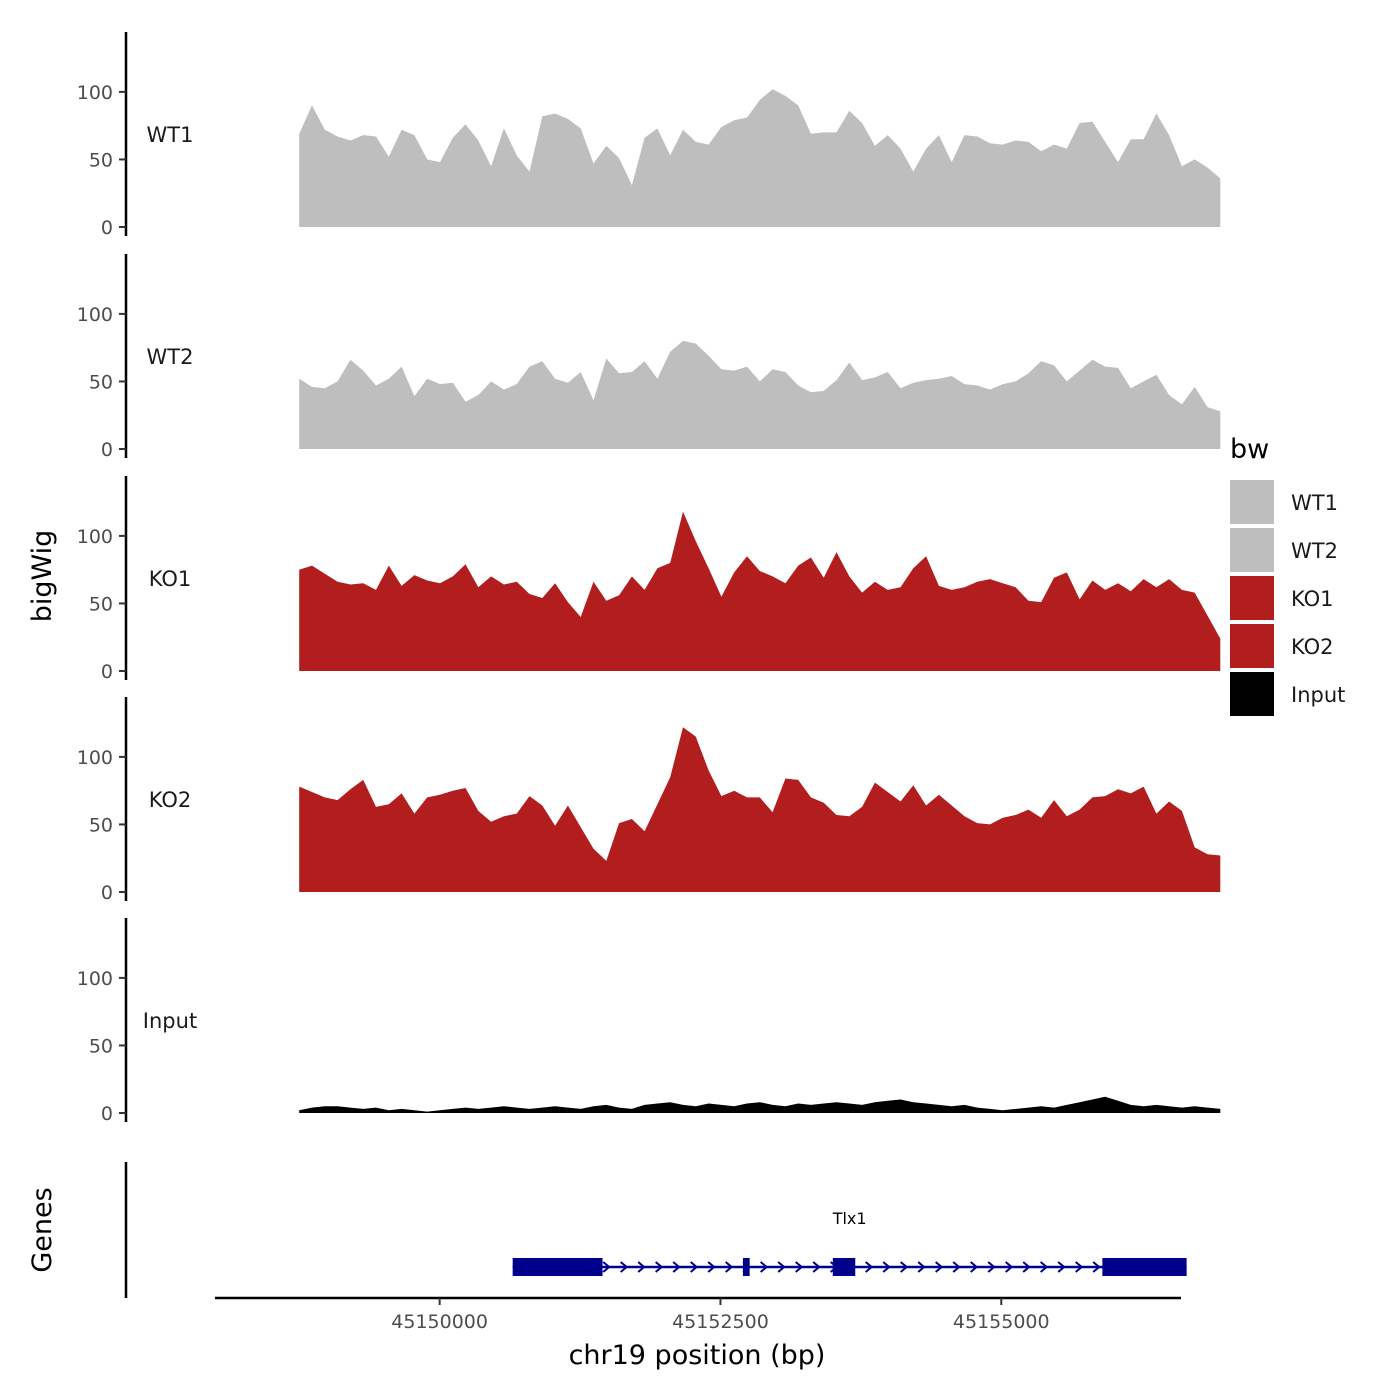 This screenshot has width=1400, height=1400. I want to click on legend-label: Input, so click(1318, 695).